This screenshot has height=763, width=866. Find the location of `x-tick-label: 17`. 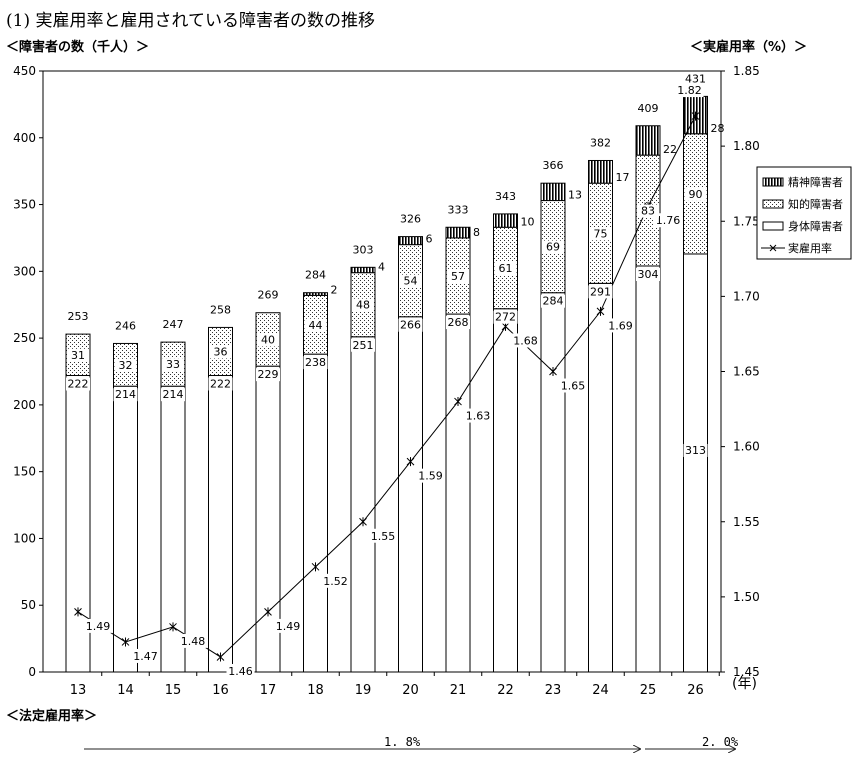

x-tick-label: 17 is located at coordinates (268, 690).